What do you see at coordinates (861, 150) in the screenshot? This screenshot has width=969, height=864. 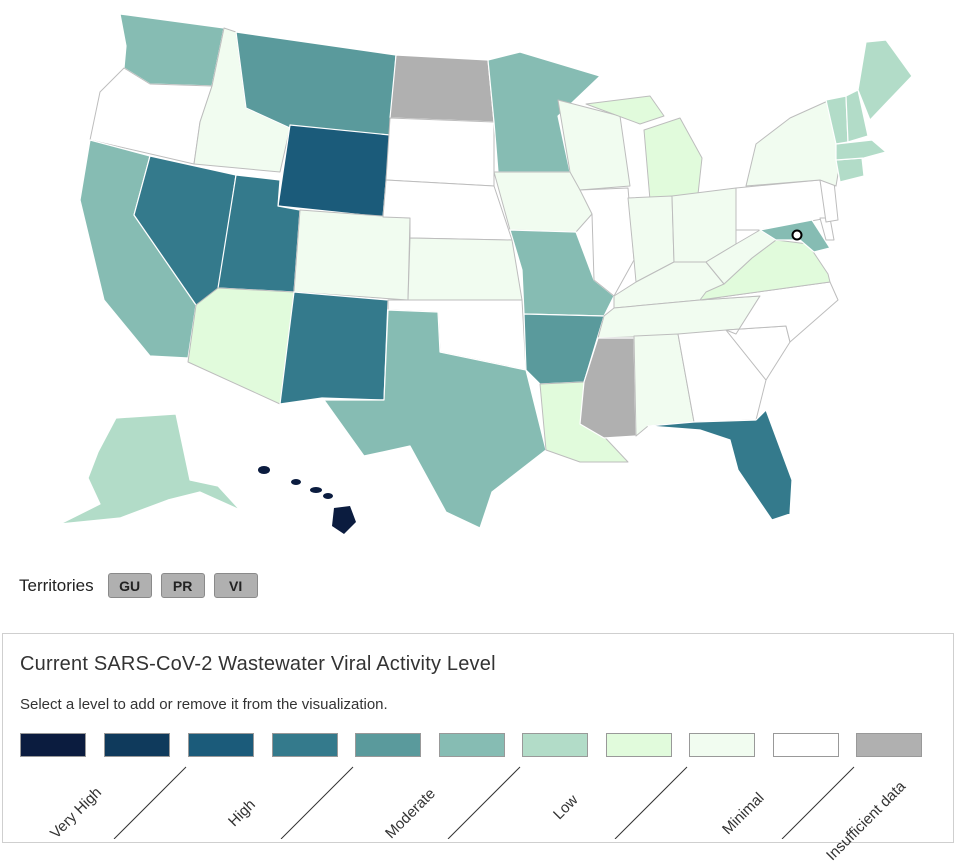 I see `state-MA` at bounding box center [861, 150].